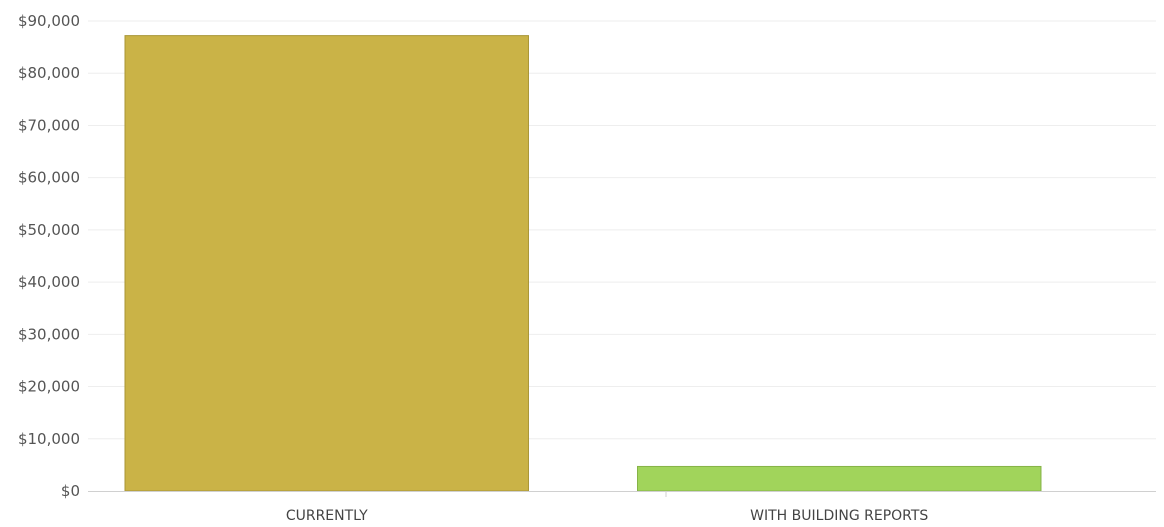 This screenshot has height=527, width=1164. What do you see at coordinates (49, 73) in the screenshot?
I see `y-tick-label: $80,000` at bounding box center [49, 73].